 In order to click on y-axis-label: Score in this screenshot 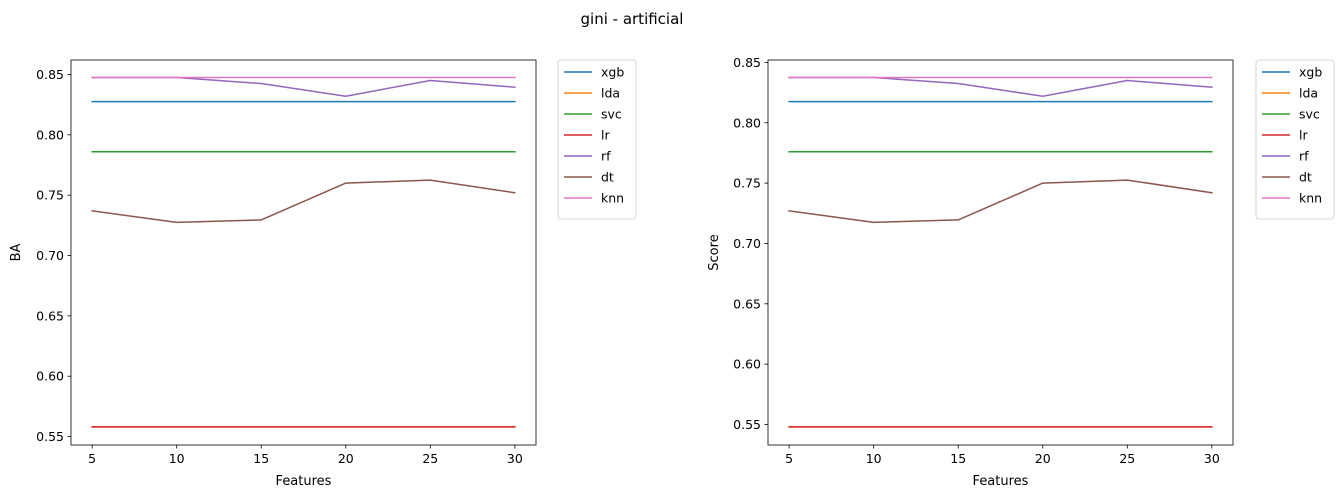, I will do `click(714, 252)`.